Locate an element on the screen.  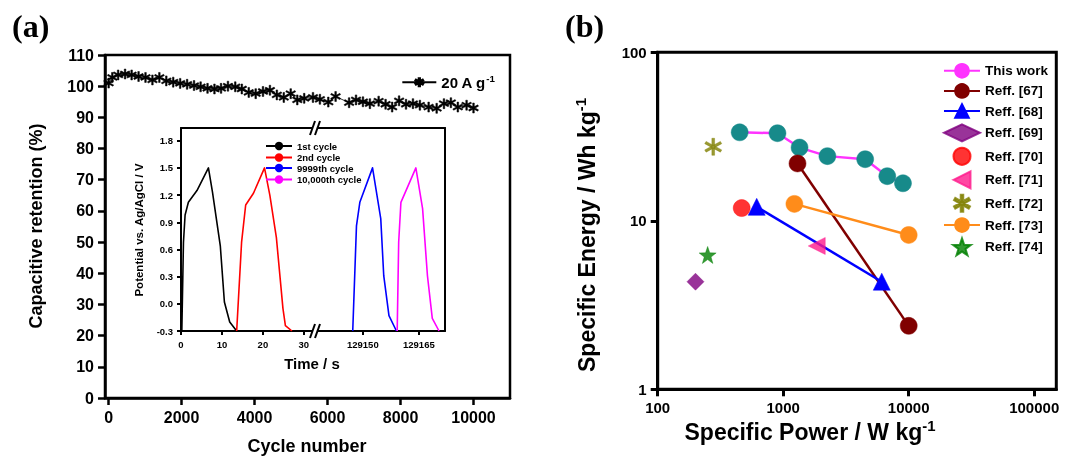
legend-label: Reff. [73] is located at coordinates (1013, 225).